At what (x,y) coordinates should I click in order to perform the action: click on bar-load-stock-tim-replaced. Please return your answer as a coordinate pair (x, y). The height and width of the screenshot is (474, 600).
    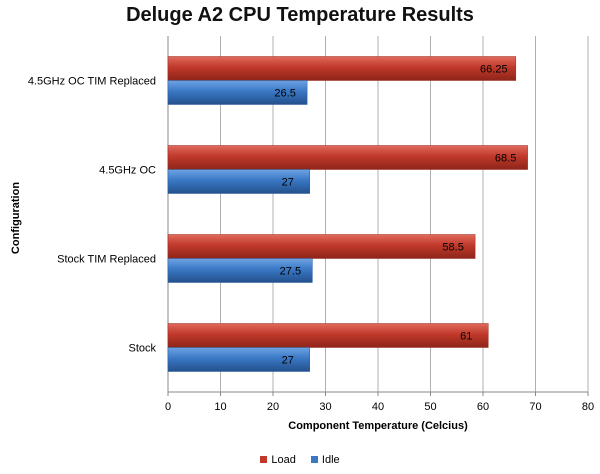
    Looking at the image, I should click on (321, 246).